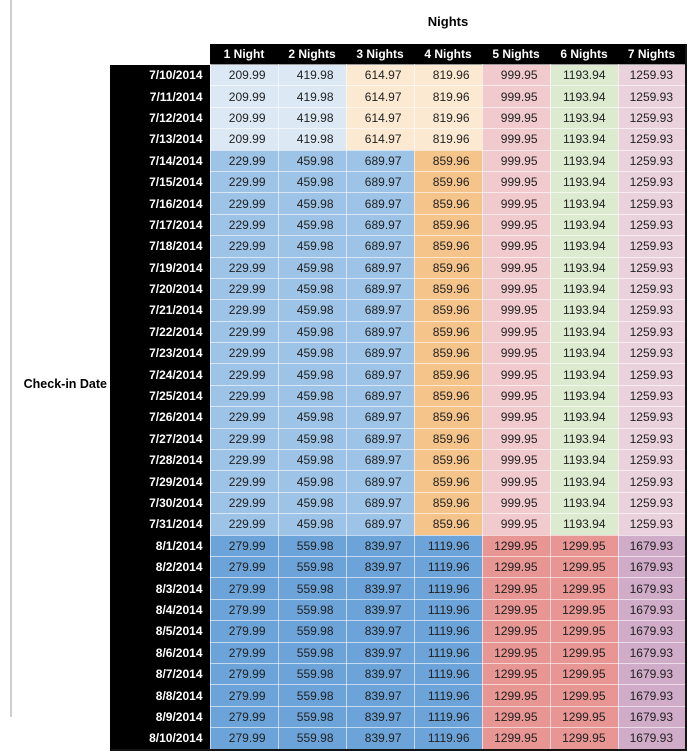 The width and height of the screenshot is (688, 751). Describe the element at coordinates (584, 54) in the screenshot. I see `column-header: 6 Nights` at that location.